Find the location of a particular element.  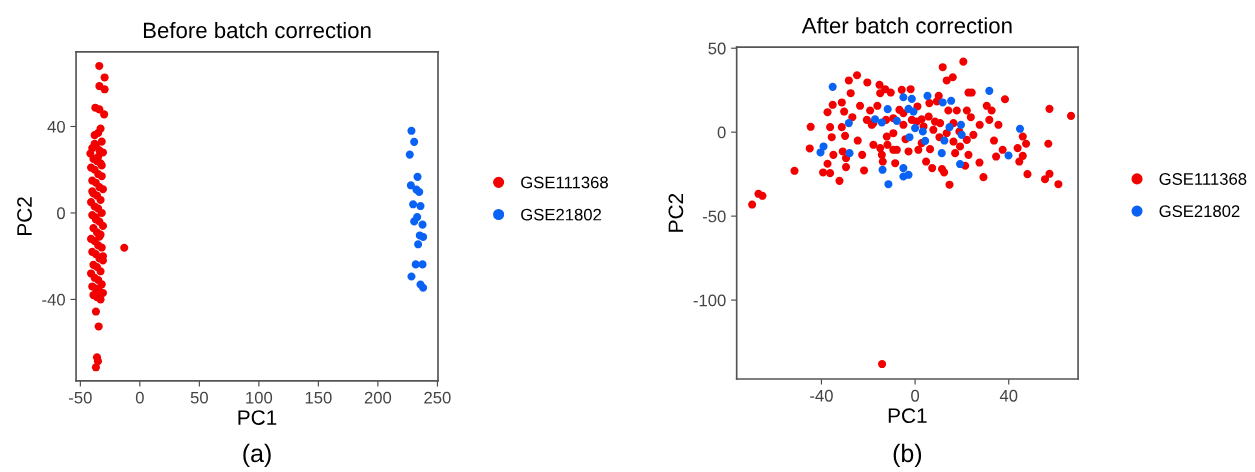

x-tick-label: 250 is located at coordinates (437, 397).